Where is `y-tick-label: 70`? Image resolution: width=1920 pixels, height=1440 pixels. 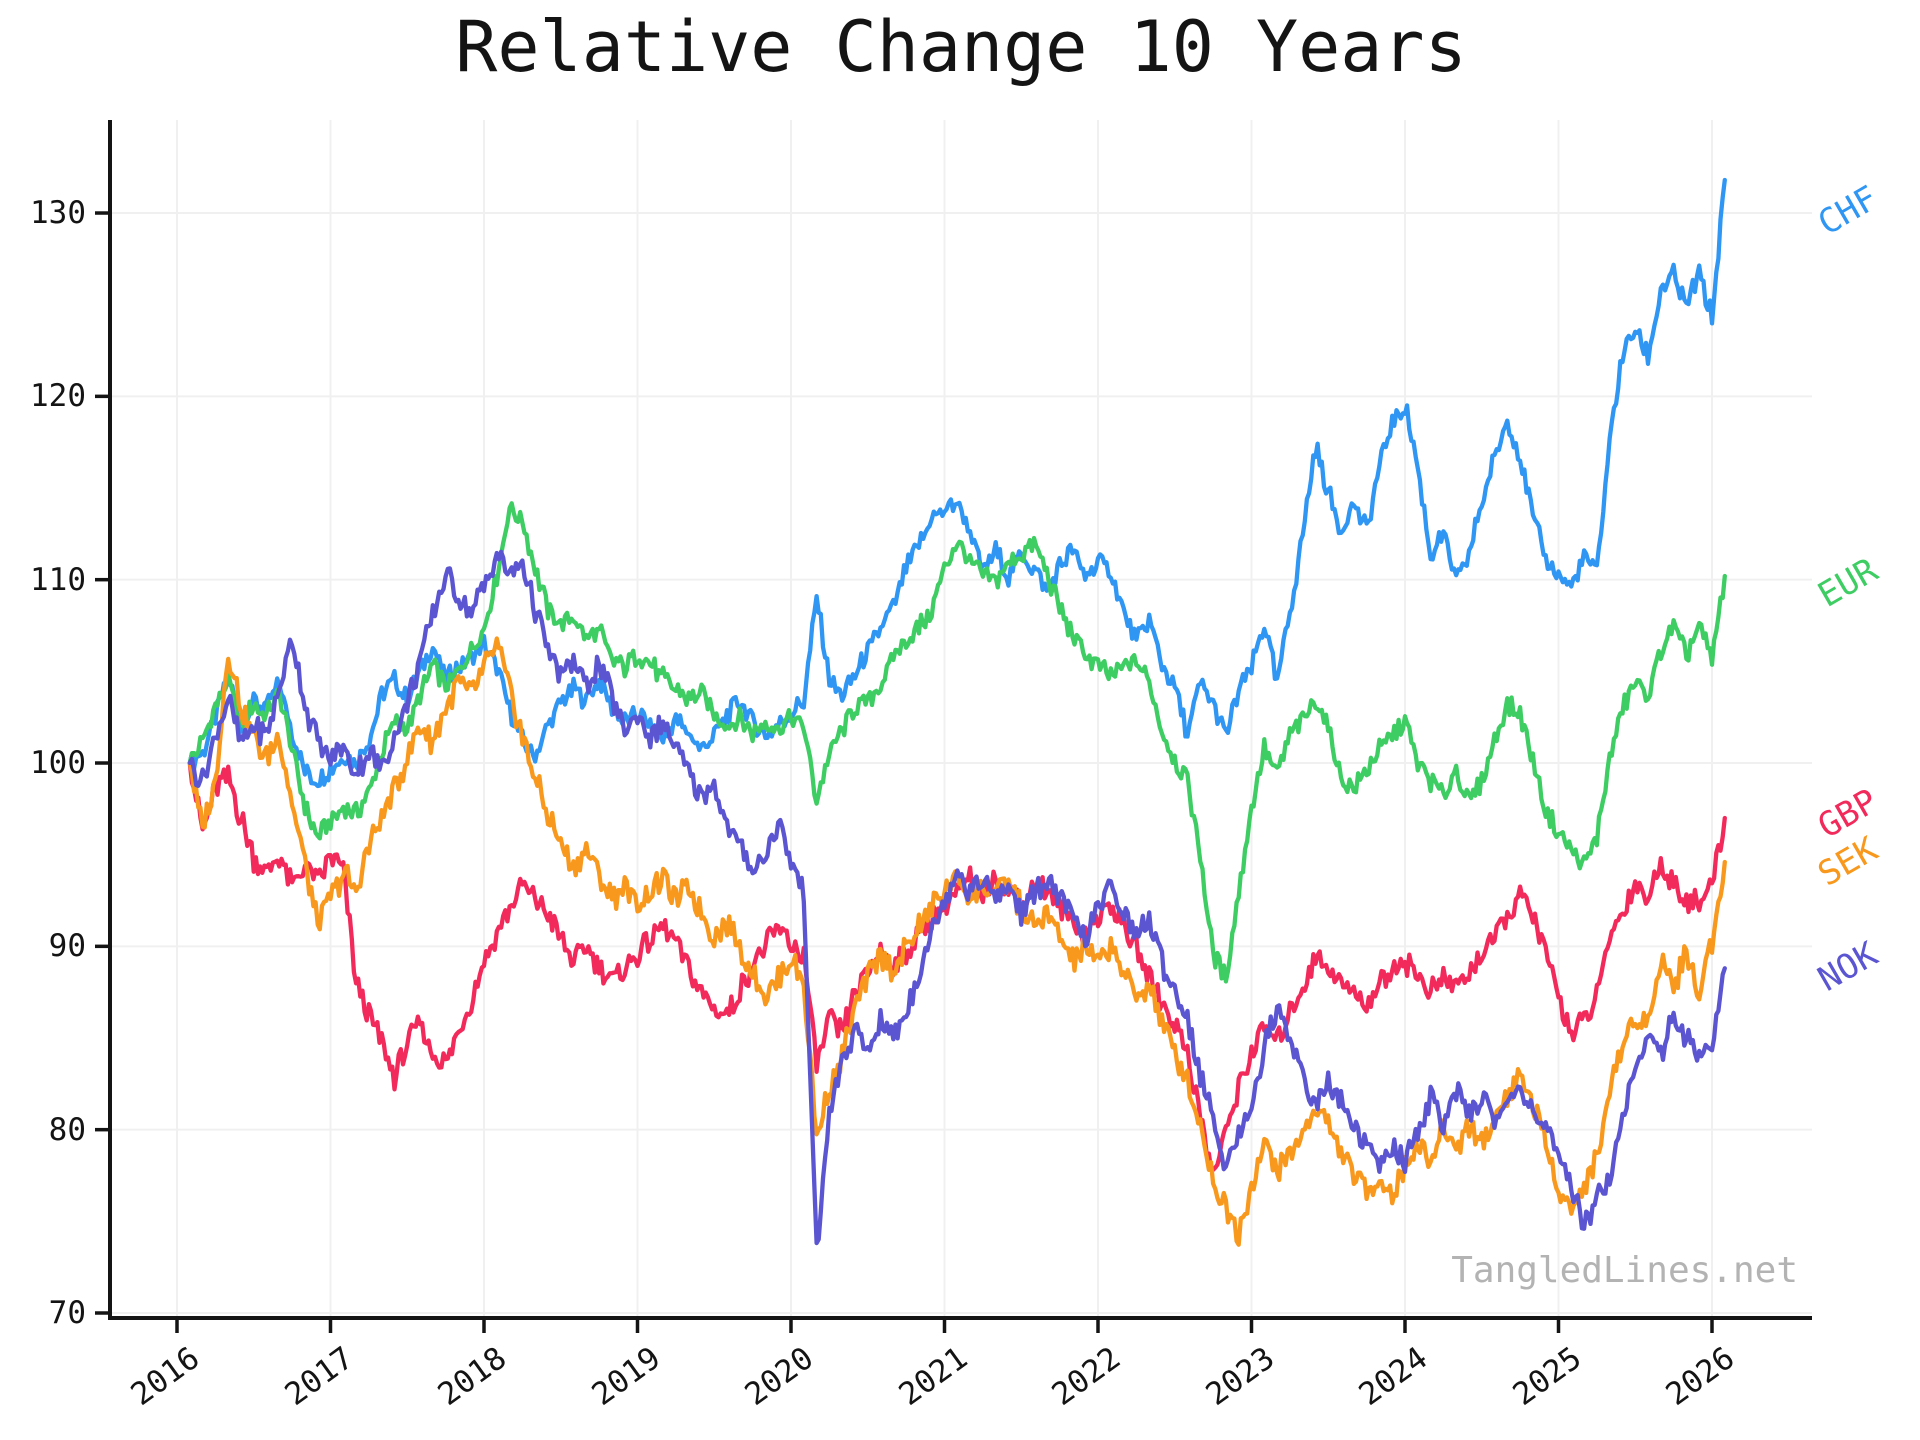
y-tick-label: 70 is located at coordinates (67, 1313).